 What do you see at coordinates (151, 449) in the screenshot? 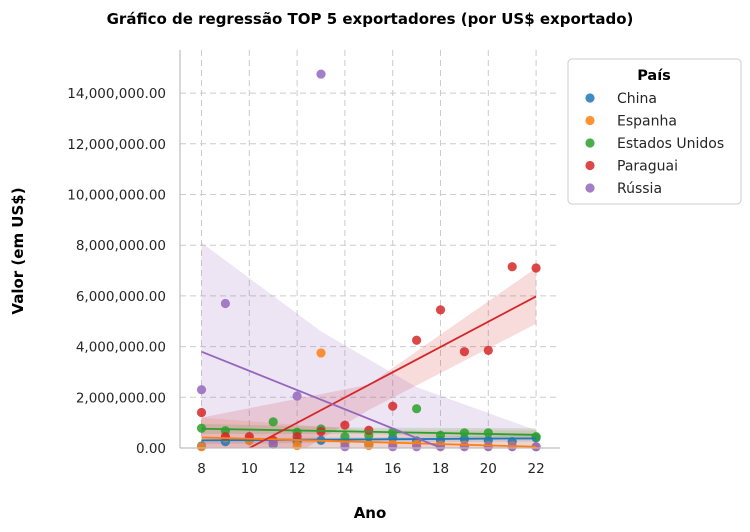
I see `y-tick-label: 0.00` at bounding box center [151, 449].